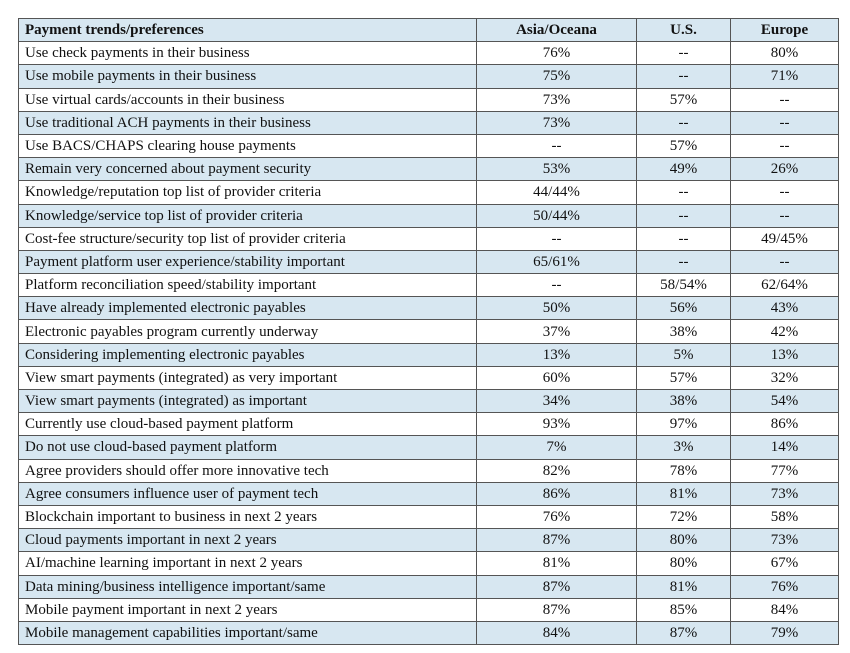  What do you see at coordinates (556, 633) in the screenshot?
I see `cell-value: 84%` at bounding box center [556, 633].